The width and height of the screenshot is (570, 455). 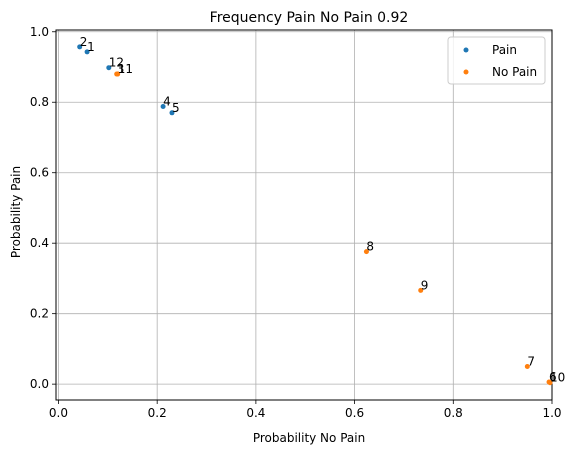 I want to click on point-label: 5, so click(x=176, y=108).